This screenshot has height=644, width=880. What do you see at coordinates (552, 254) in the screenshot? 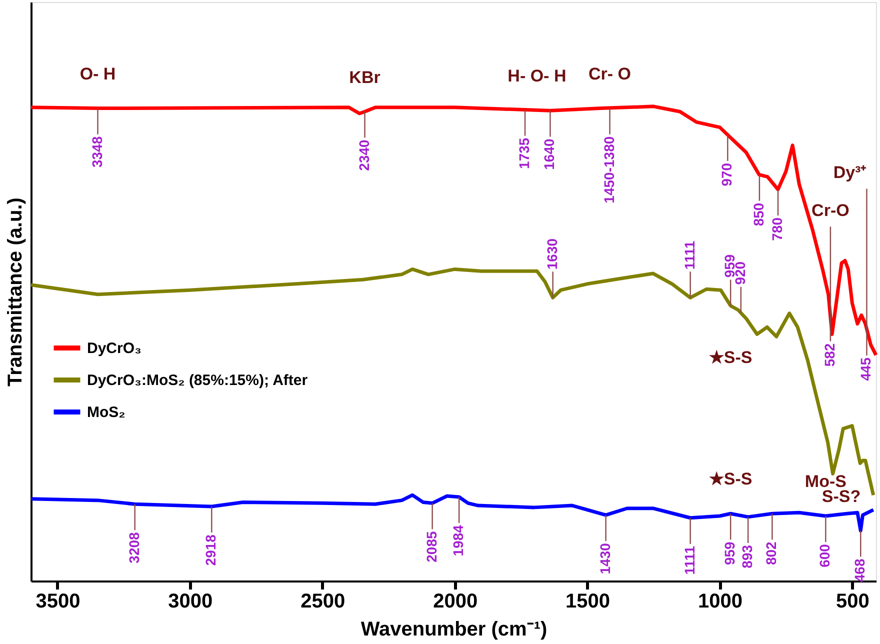
I see `annotation: 1630` at bounding box center [552, 254].